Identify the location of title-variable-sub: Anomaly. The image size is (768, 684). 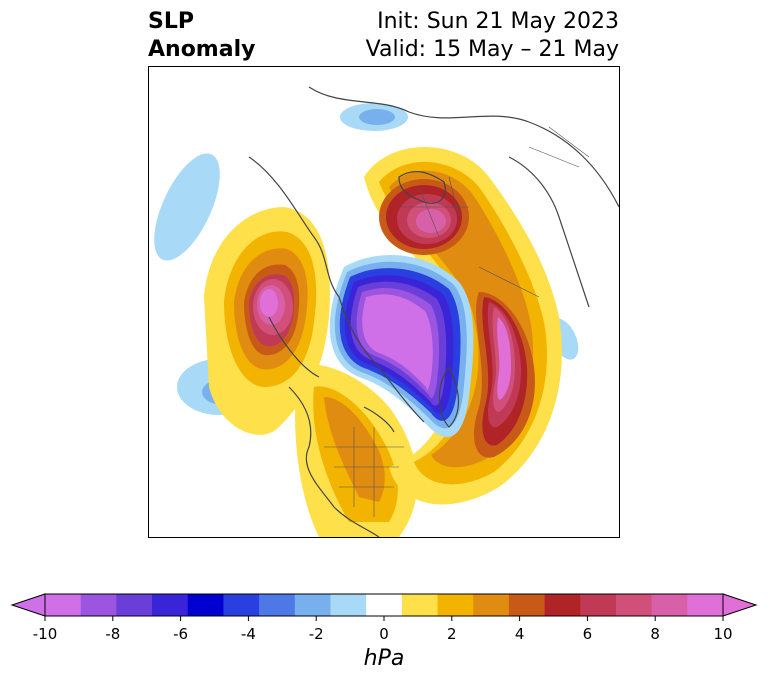
(202, 49).